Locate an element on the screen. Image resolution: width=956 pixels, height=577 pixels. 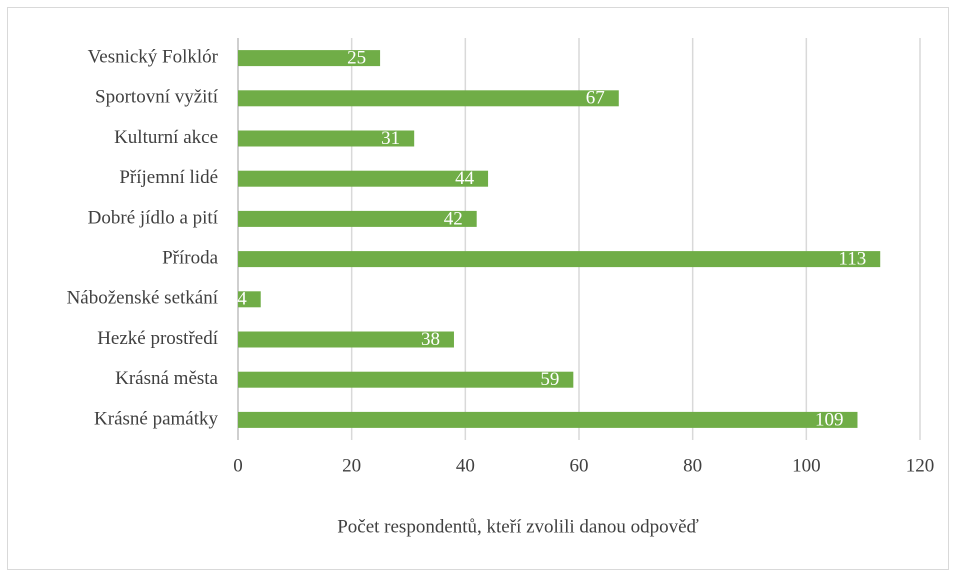
data-label: 109 is located at coordinates (829, 419).